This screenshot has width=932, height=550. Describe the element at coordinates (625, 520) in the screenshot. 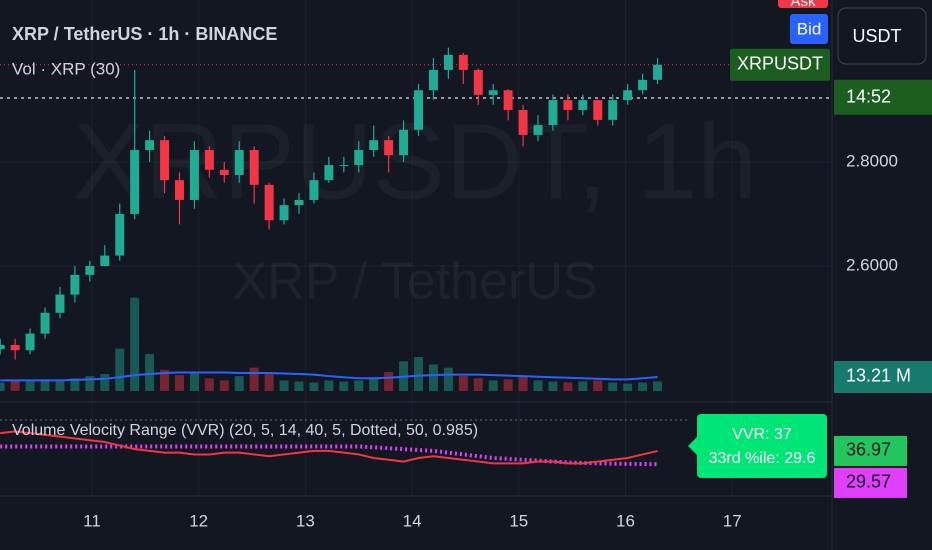

I see `x-tick-label: 16` at that location.